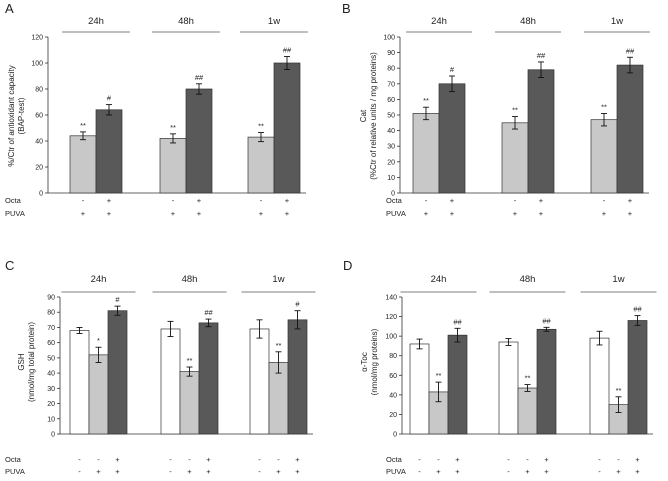 The image size is (668, 481). I want to click on panel-letter: C, so click(9, 265).